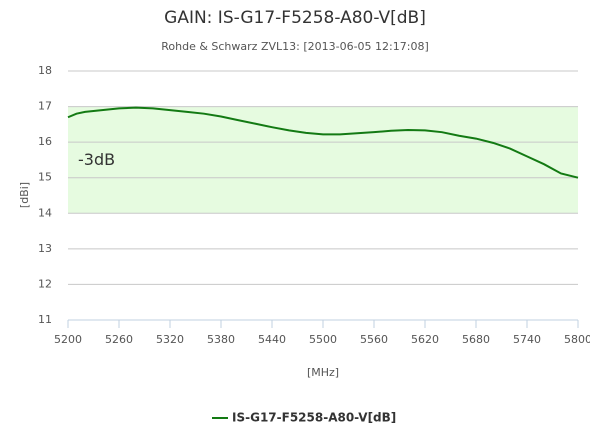 This screenshot has height=442, width=590. What do you see at coordinates (68, 339) in the screenshot?
I see `x-tick-label: 5200` at bounding box center [68, 339].